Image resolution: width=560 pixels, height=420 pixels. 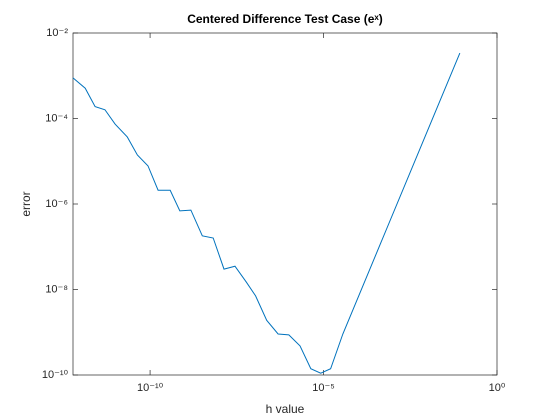 I want to click on y-tick-label: 10⁻⁶, so click(x=56, y=204).